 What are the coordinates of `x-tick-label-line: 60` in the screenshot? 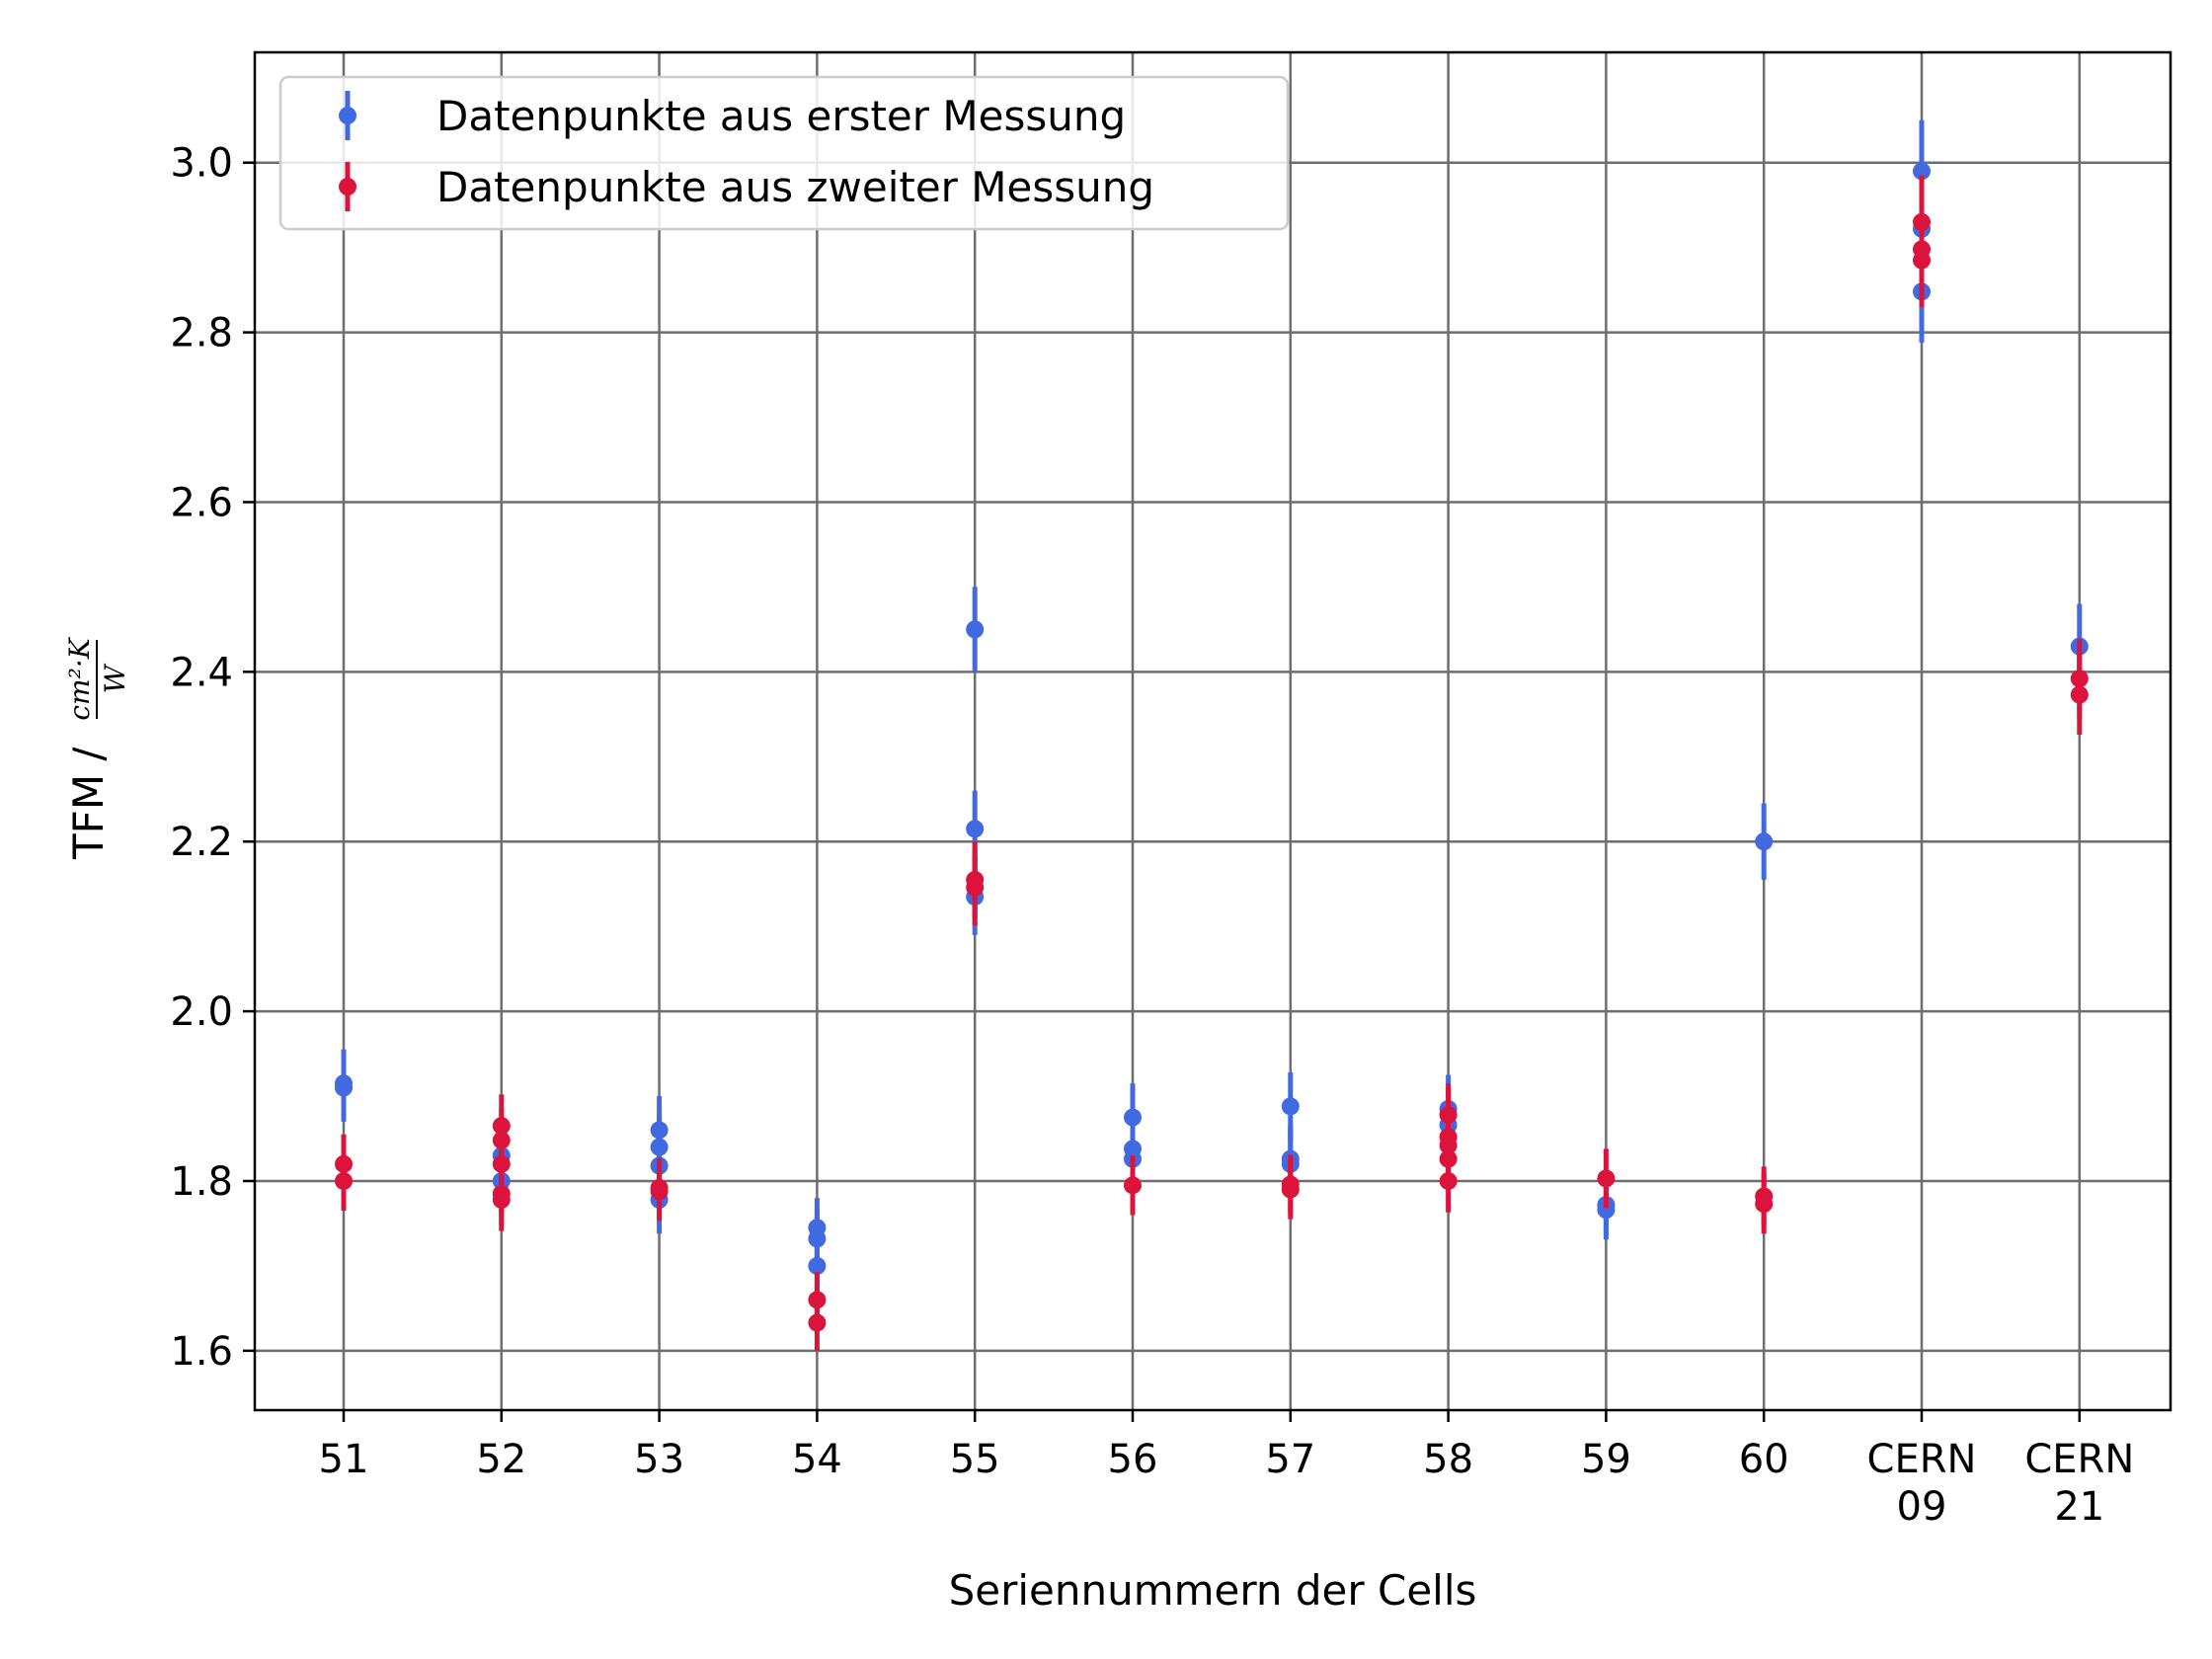 It's located at (1764, 1459).